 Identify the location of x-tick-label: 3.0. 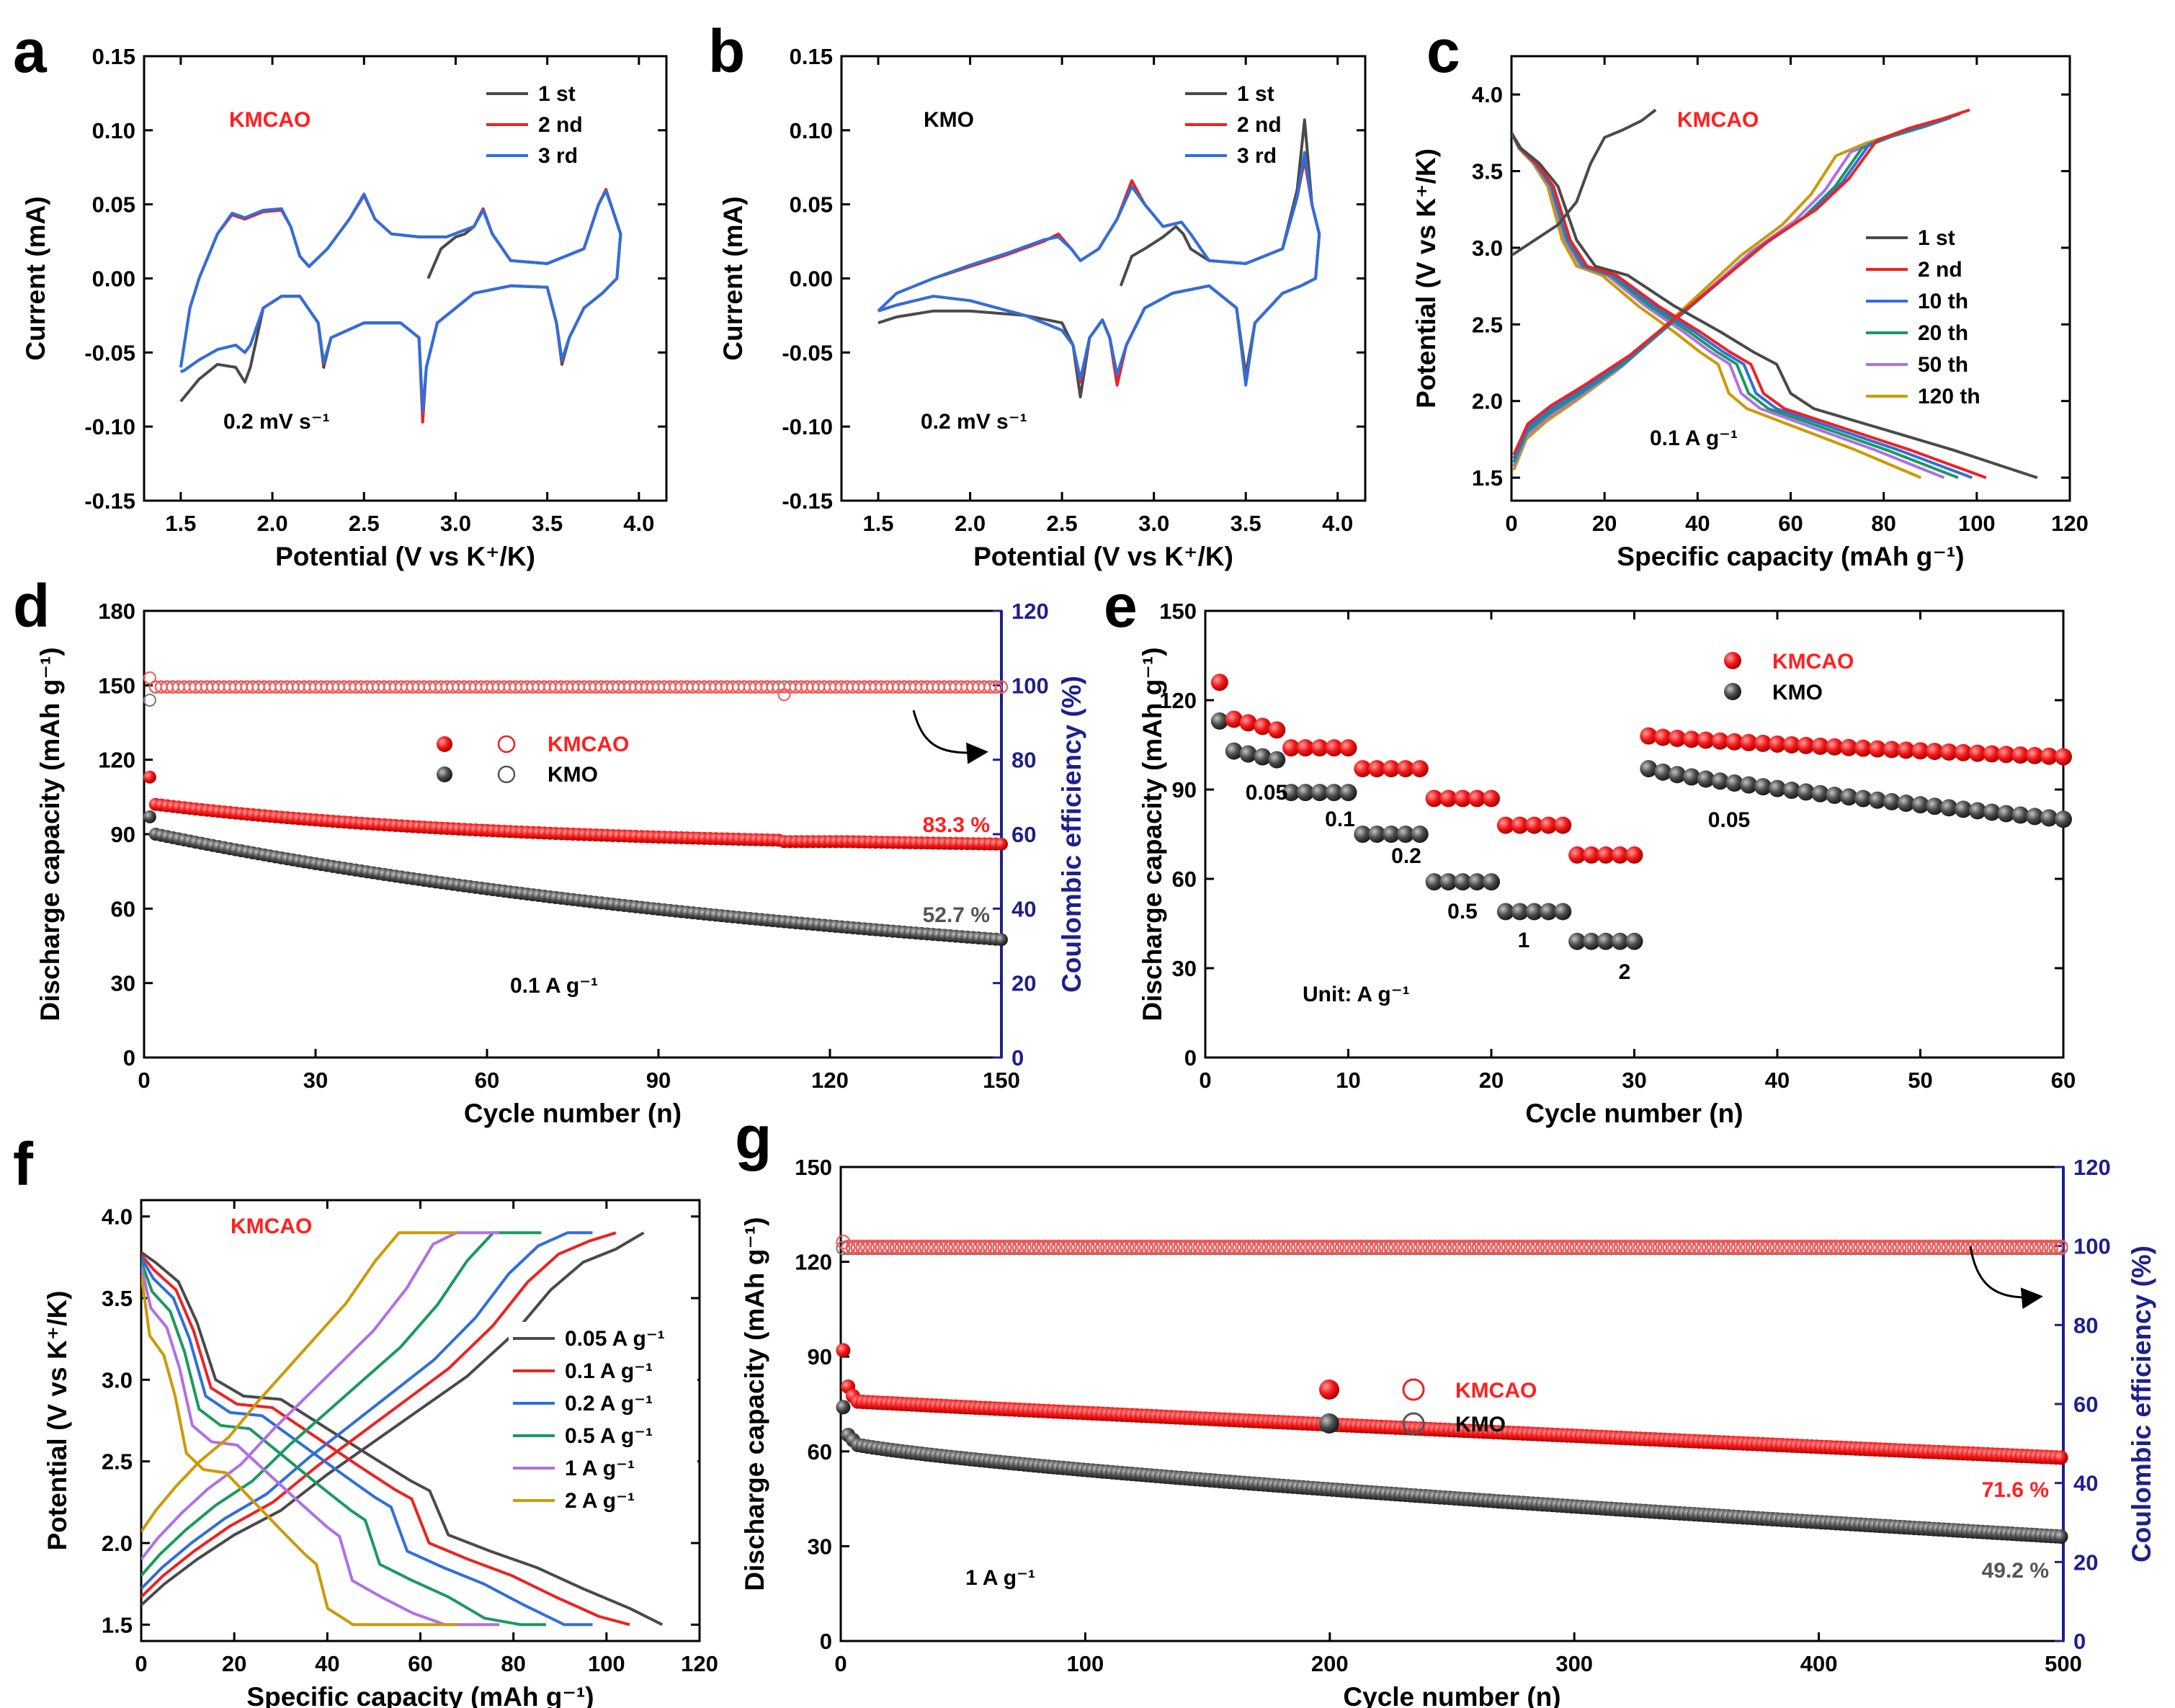
(456, 523).